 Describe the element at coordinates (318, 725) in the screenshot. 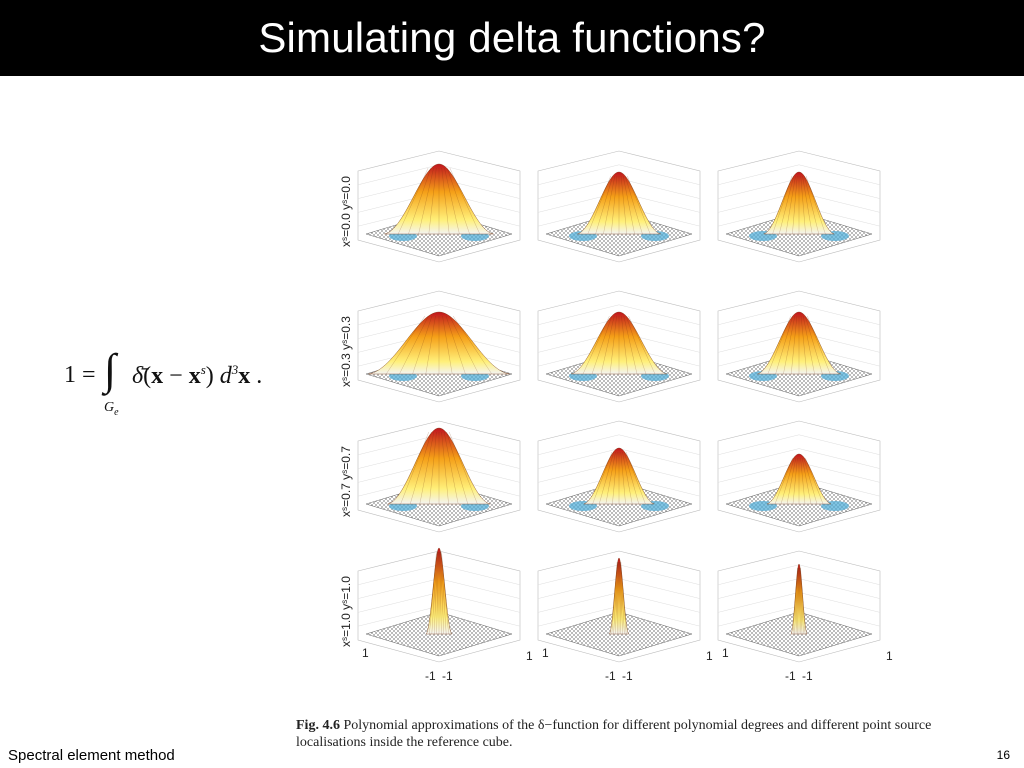

I see `caption-label: Fig. 4.6` at that location.